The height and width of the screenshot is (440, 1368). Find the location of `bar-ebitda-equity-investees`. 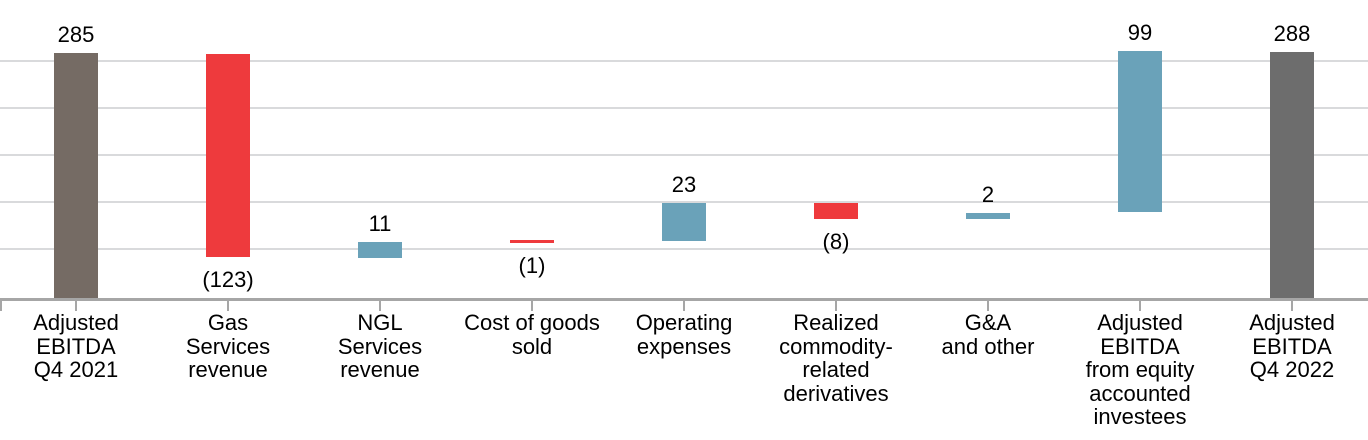

bar-ebitda-equity-investees is located at coordinates (1140, 131).